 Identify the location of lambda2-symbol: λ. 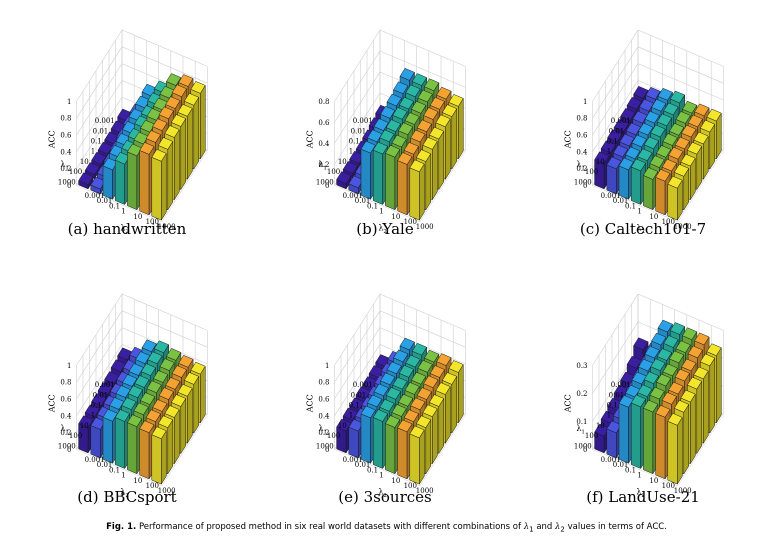
(558, 527).